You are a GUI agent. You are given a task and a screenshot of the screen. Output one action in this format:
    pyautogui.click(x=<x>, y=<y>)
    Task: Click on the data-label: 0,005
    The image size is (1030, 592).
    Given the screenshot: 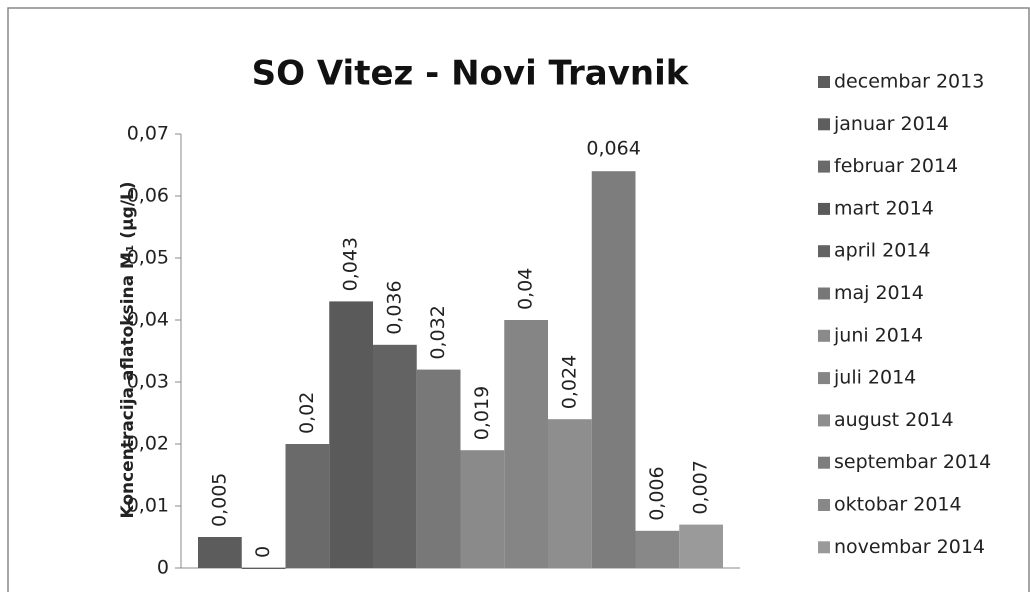 What is the action you would take?
    pyautogui.click(x=219, y=500)
    